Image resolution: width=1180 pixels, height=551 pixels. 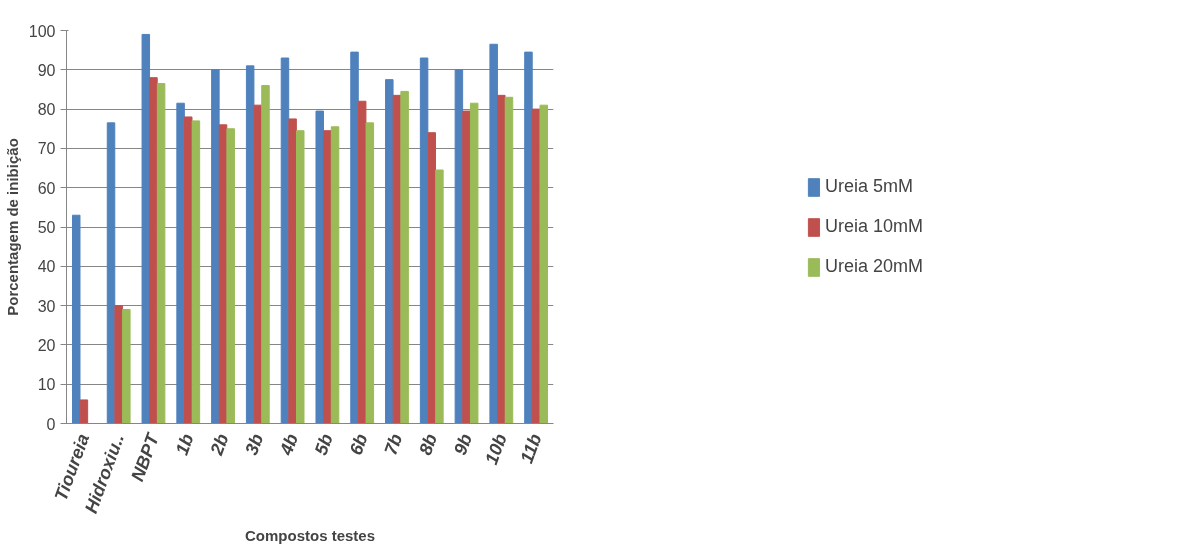 What do you see at coordinates (12, 227) in the screenshot?
I see `y-axis-title: Porcentagem de inibição` at bounding box center [12, 227].